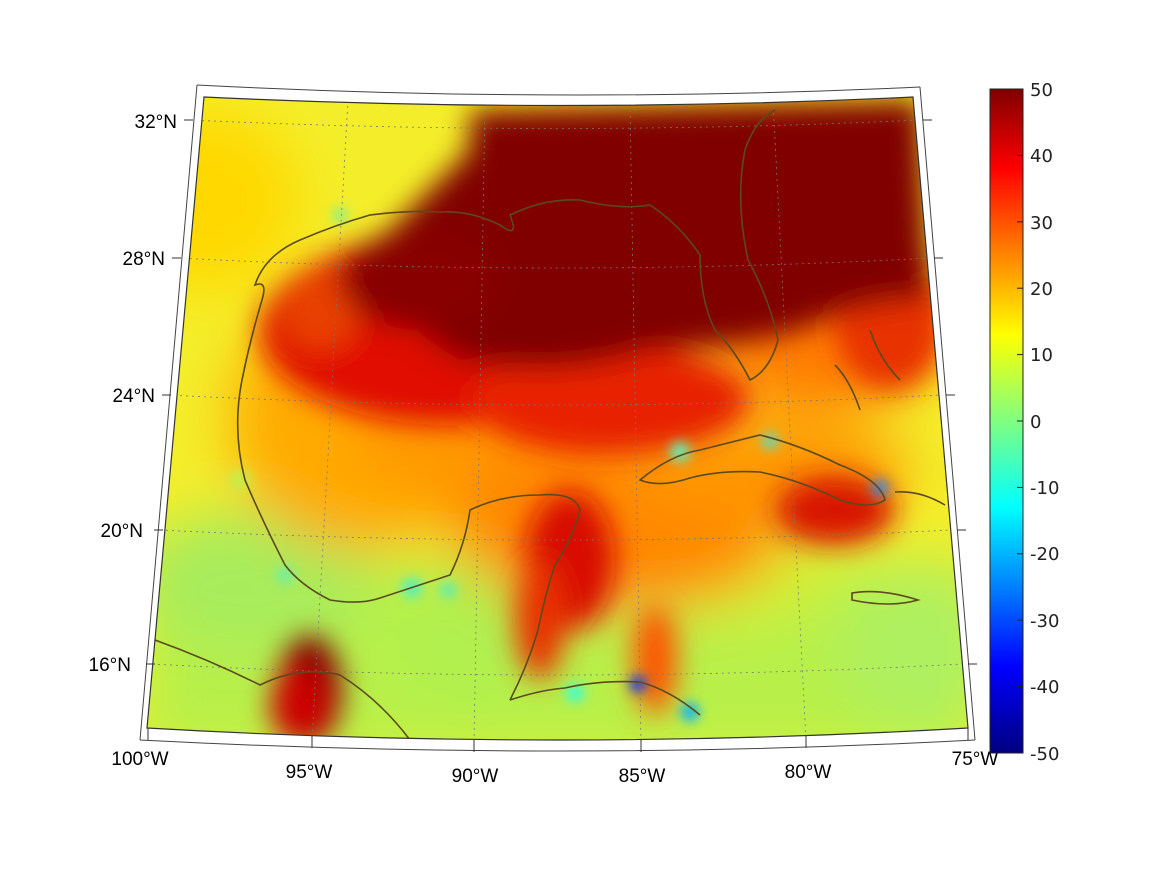  I want to click on colorbar-tick-minus-10: -10, so click(1044, 488).